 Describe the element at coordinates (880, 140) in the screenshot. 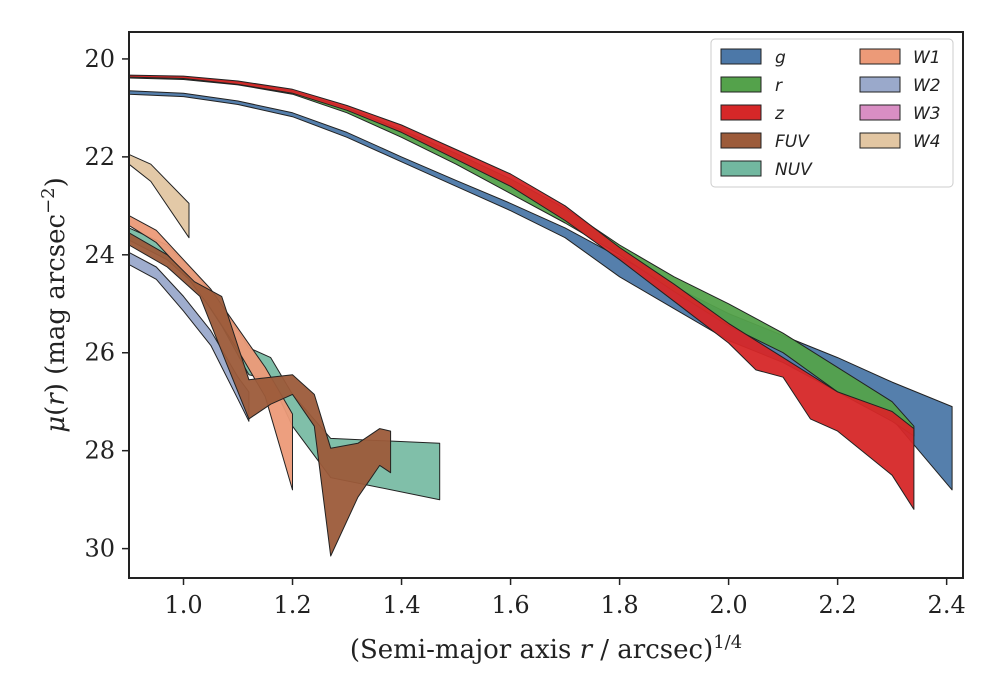

I see `legend-swatch-w4` at that location.